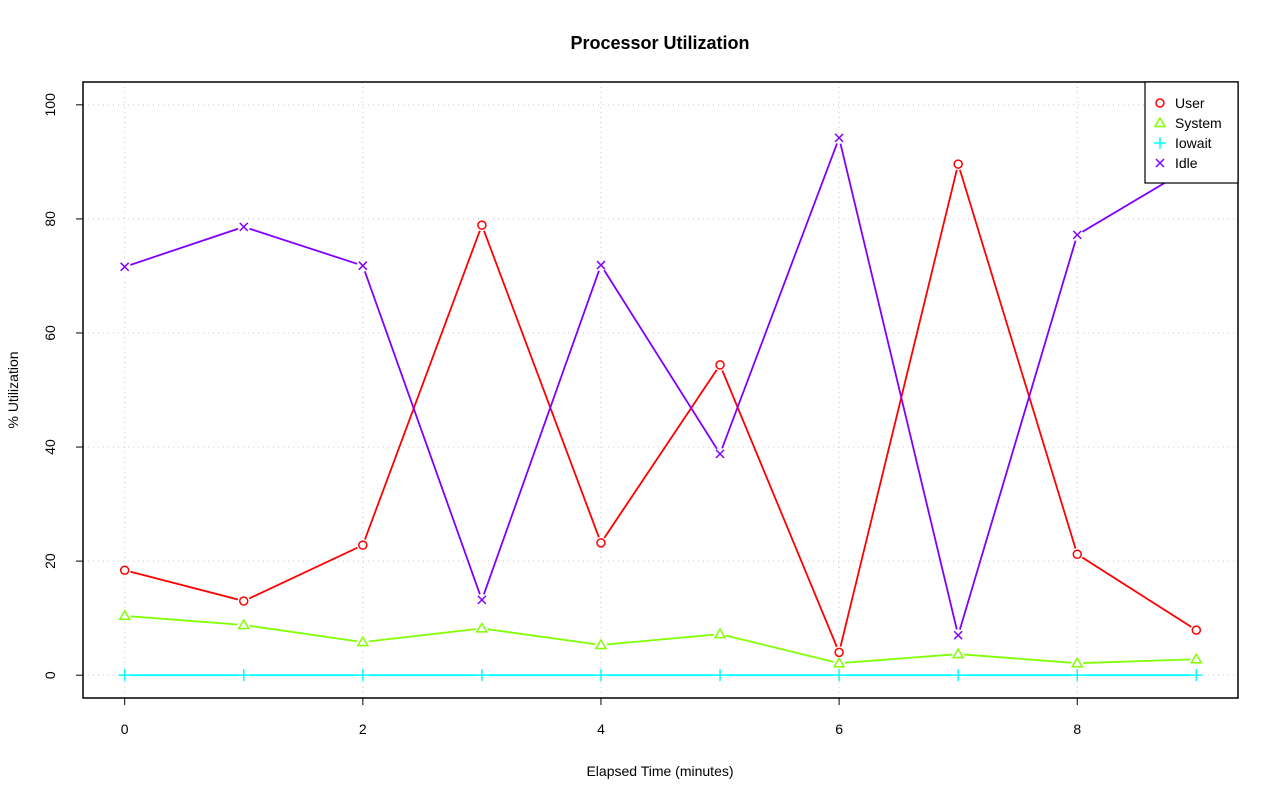  Describe the element at coordinates (50, 105) in the screenshot. I see `y-tick-label: 100` at that location.